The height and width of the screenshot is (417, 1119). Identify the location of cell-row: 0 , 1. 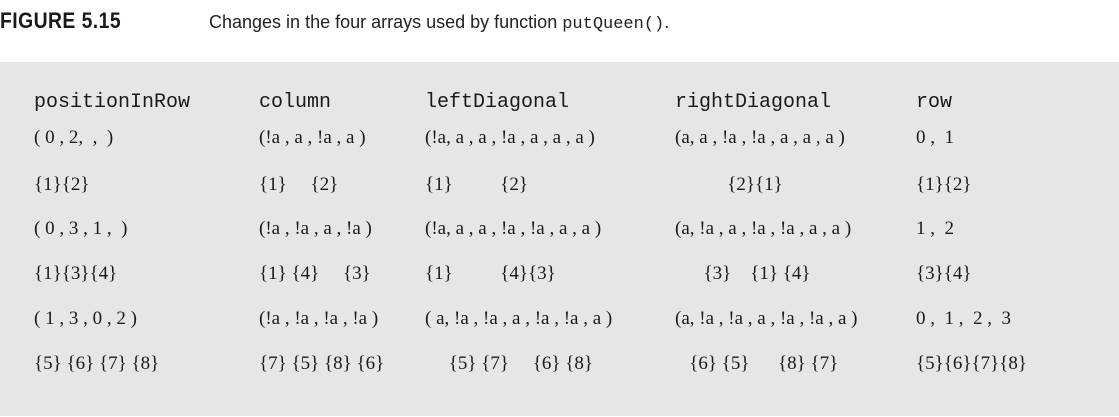
(935, 137).